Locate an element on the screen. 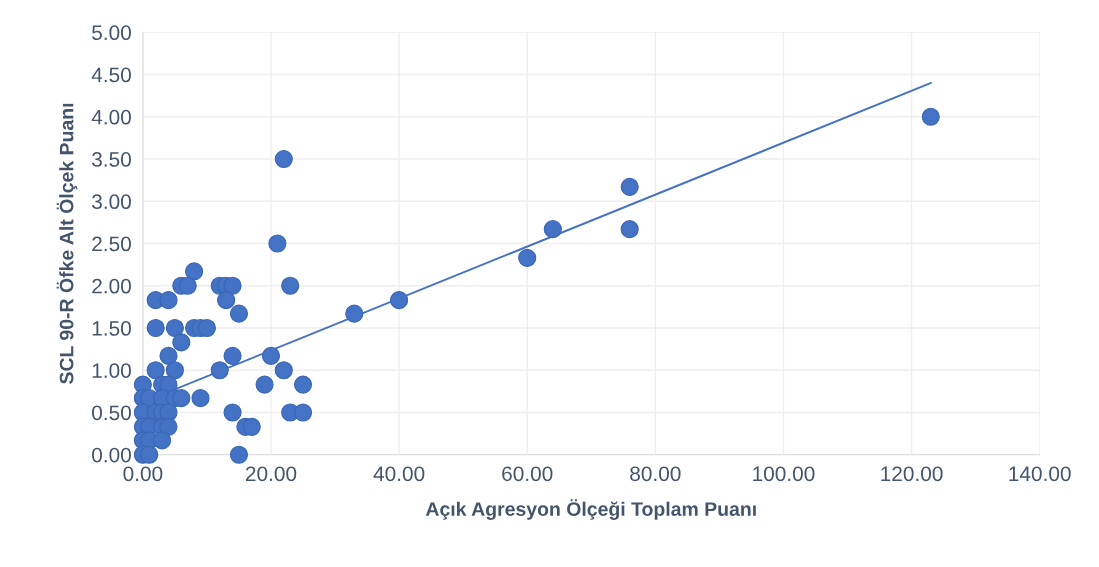 The height and width of the screenshot is (567, 1099). y-tick-label: 3.50 is located at coordinates (111, 159).